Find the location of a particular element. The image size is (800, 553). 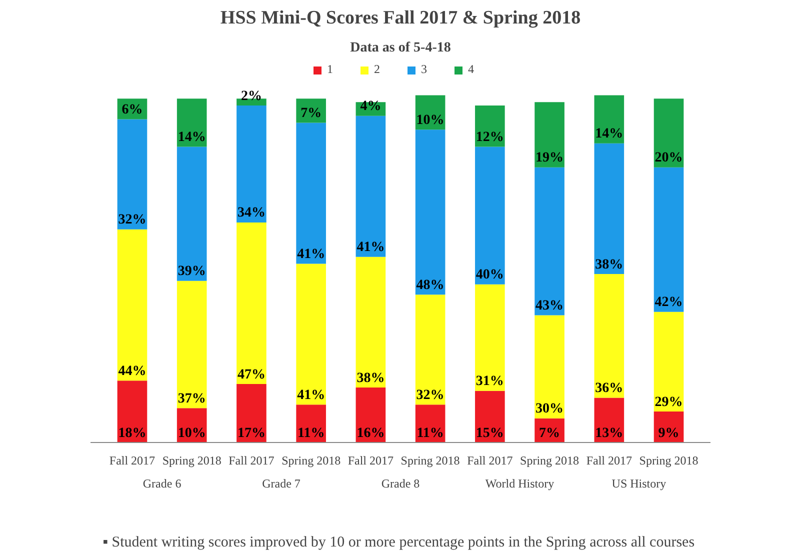

text: Grade 8 is located at coordinates (400, 483).